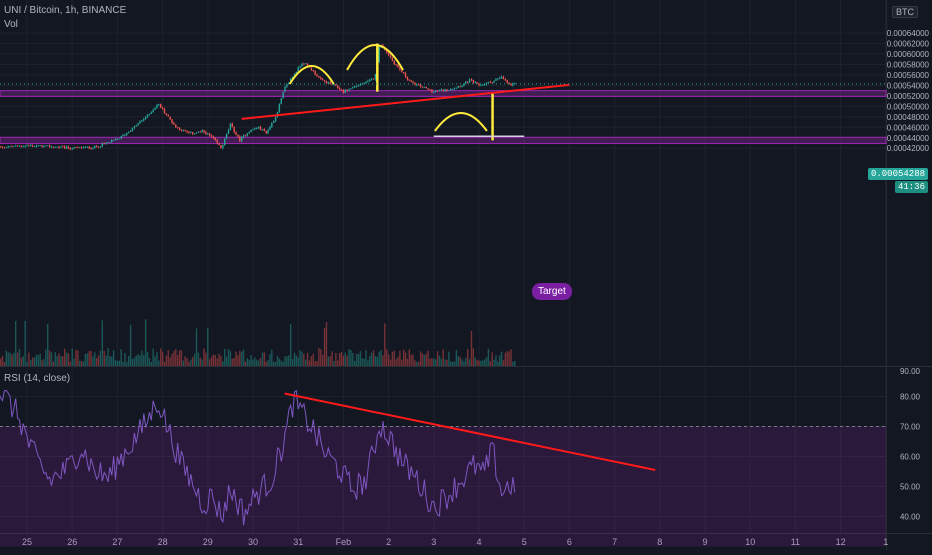  I want to click on volume-group, so click(258, 342).